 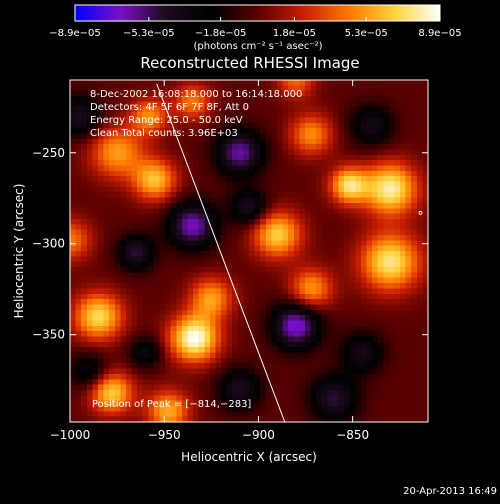 What do you see at coordinates (249, 63) in the screenshot?
I see `chart-title: Reconstructed RHESSI Image` at bounding box center [249, 63].